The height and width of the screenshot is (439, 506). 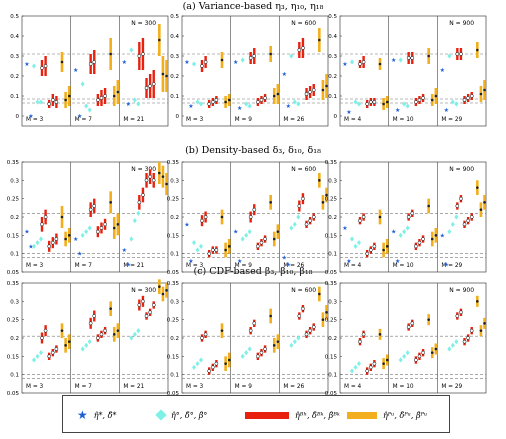 I want to click on y-tick-label: 0.4, so click(x=174, y=37).